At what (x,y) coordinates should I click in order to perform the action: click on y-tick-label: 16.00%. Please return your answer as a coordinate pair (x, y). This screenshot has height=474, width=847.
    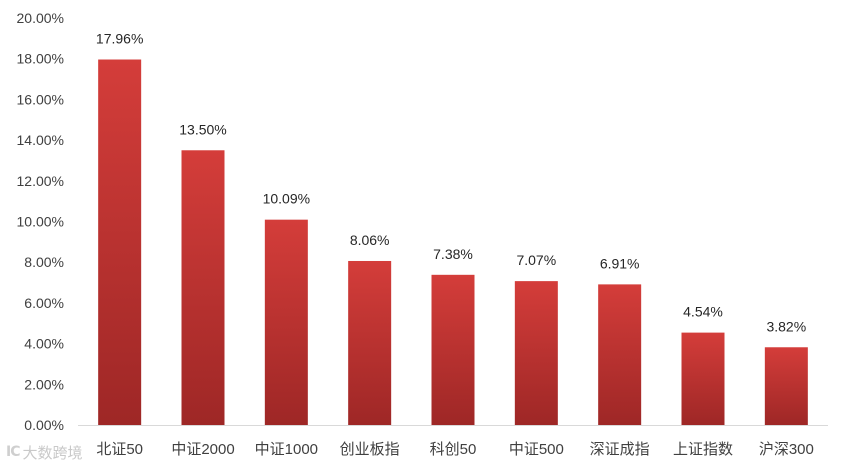
    Looking at the image, I should click on (40, 99).